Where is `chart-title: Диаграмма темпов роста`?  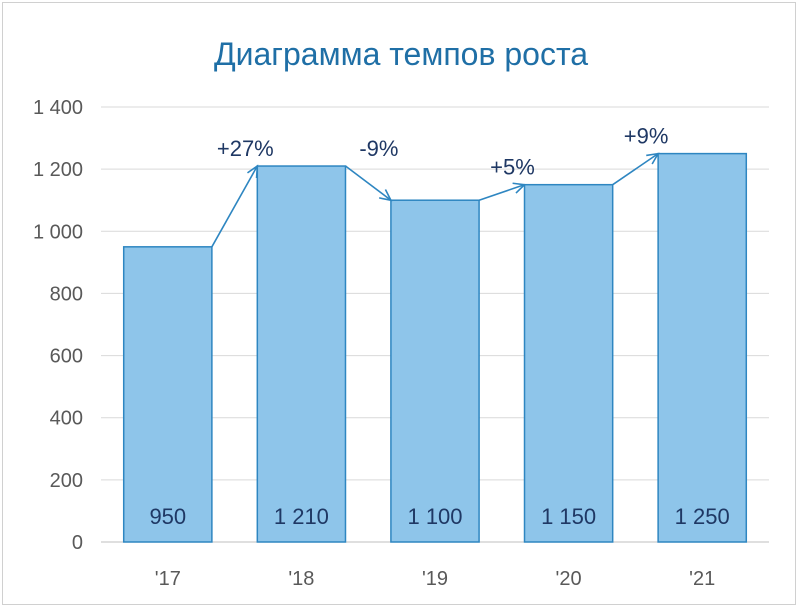
chart-title: Диаграмма темпов роста is located at coordinates (401, 54).